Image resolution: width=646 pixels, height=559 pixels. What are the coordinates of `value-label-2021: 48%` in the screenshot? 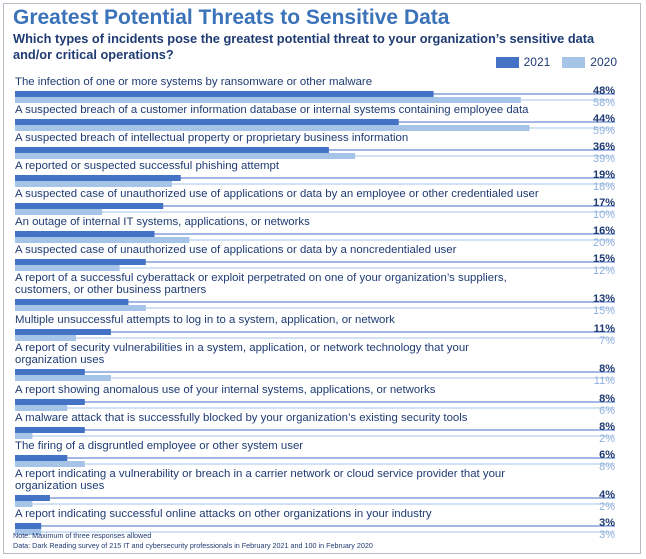 It's located at (604, 91).